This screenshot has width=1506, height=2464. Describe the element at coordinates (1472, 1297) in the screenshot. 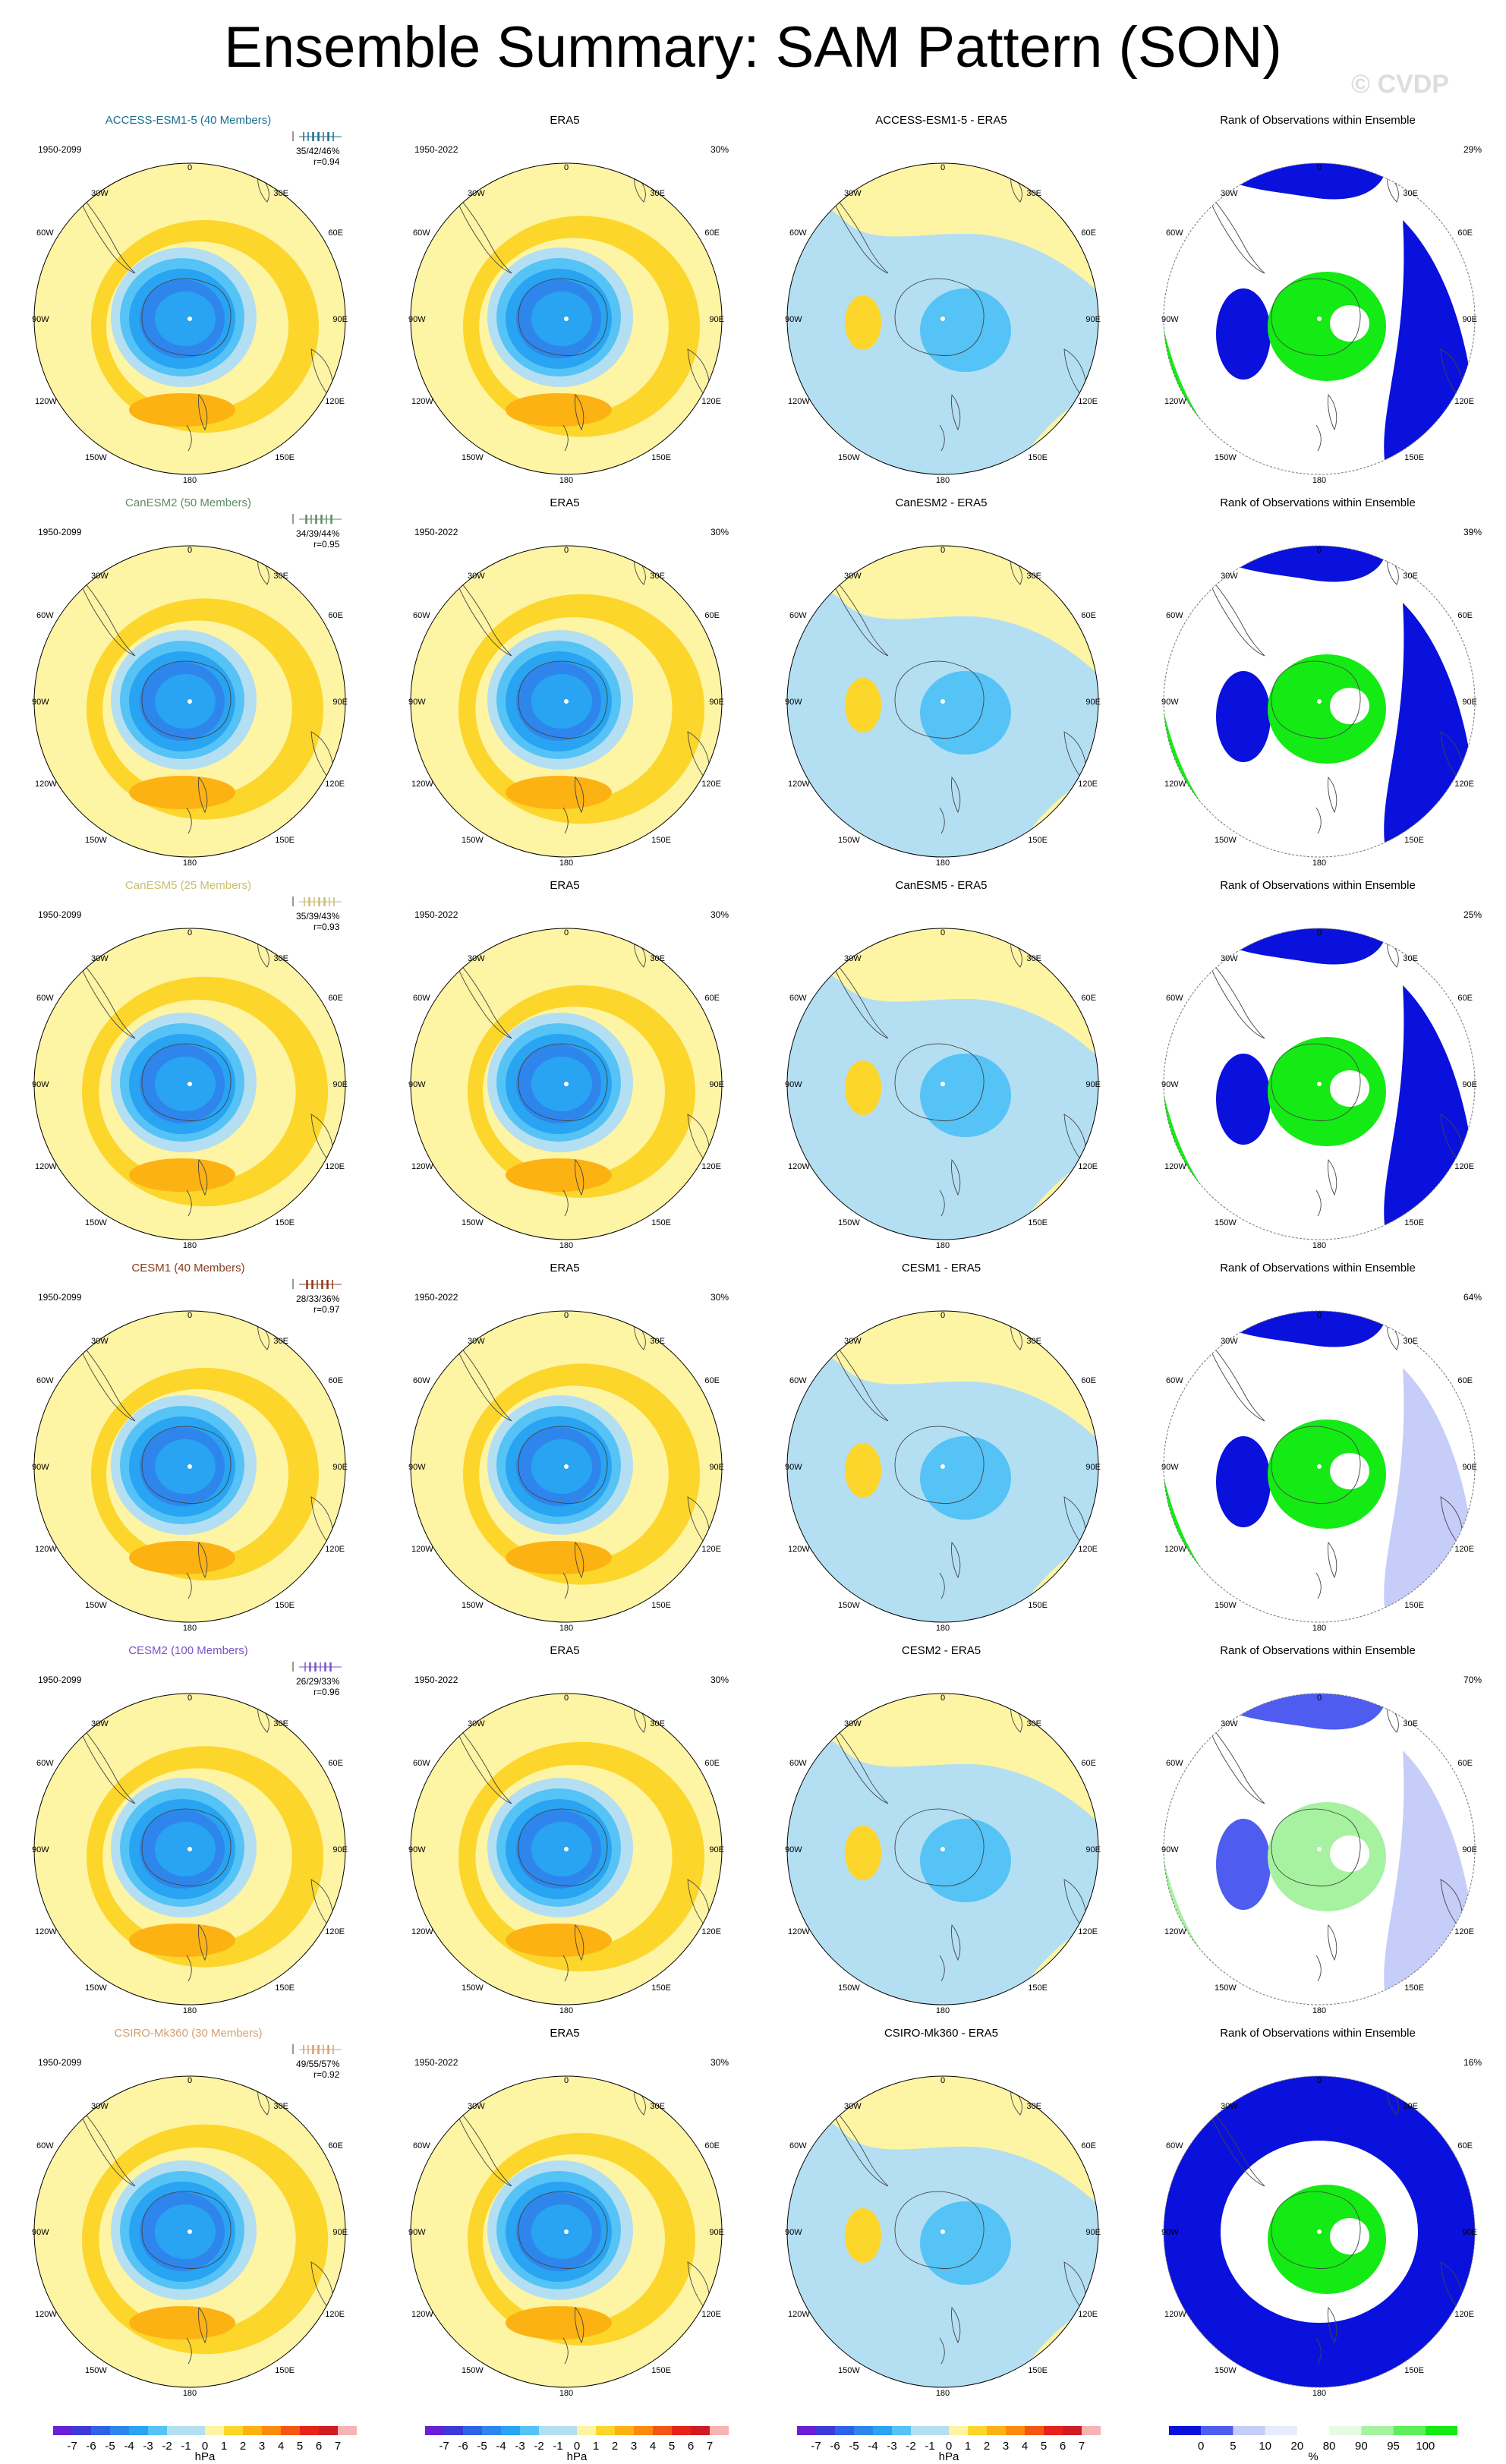

I see `rank-percent: 64%` at that location.